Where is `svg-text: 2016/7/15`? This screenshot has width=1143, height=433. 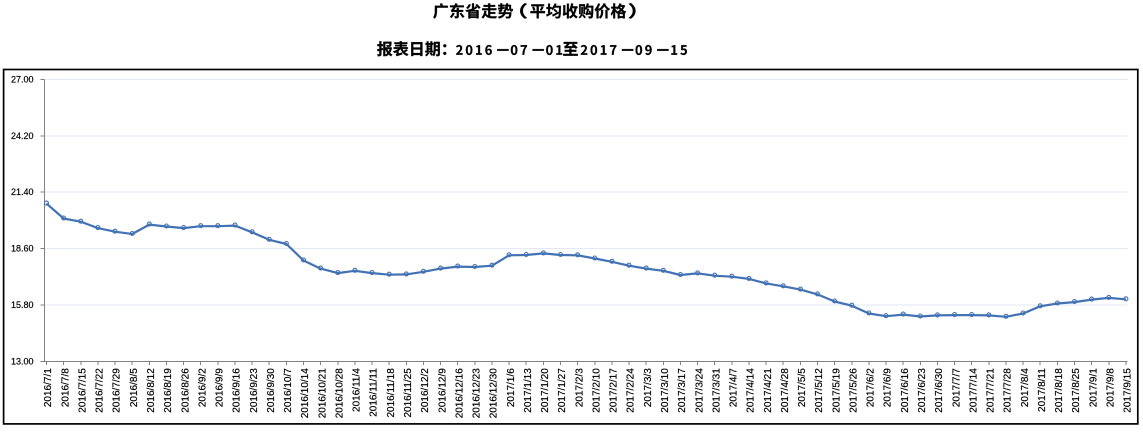 svg-text: 2016/7/15 is located at coordinates (83, 390).